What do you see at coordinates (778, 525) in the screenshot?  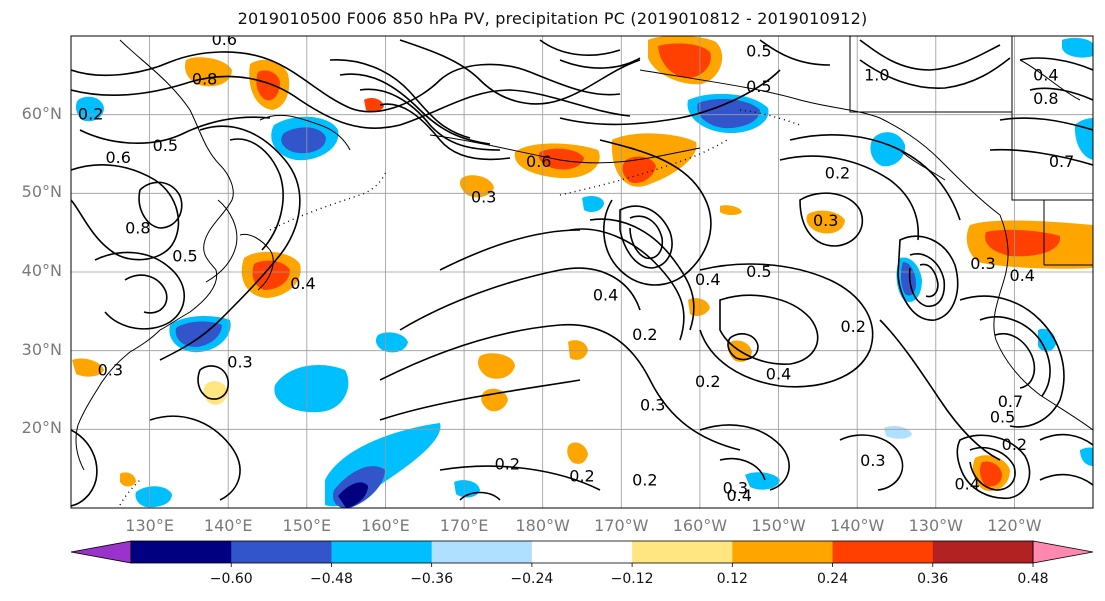 I see `lon-label: 150°W` at bounding box center [778, 525].